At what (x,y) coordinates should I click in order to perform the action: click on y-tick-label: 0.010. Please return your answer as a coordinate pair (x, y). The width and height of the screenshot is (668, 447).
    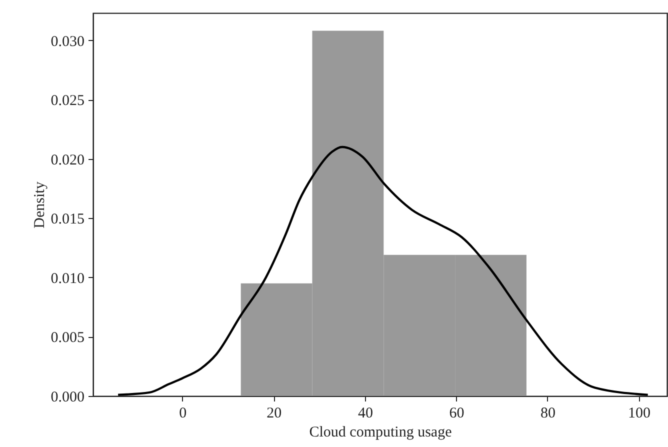
    Looking at the image, I should click on (67, 278).